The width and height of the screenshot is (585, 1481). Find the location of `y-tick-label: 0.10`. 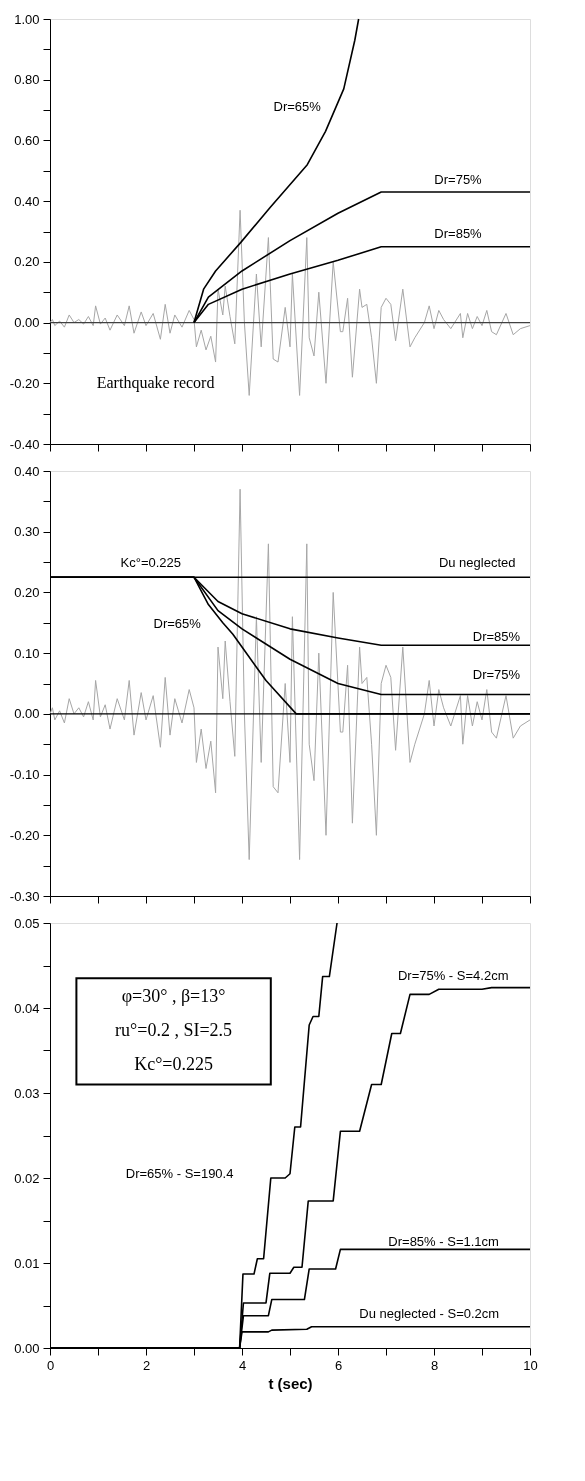

y-tick-label: 0.10 is located at coordinates (27, 653).